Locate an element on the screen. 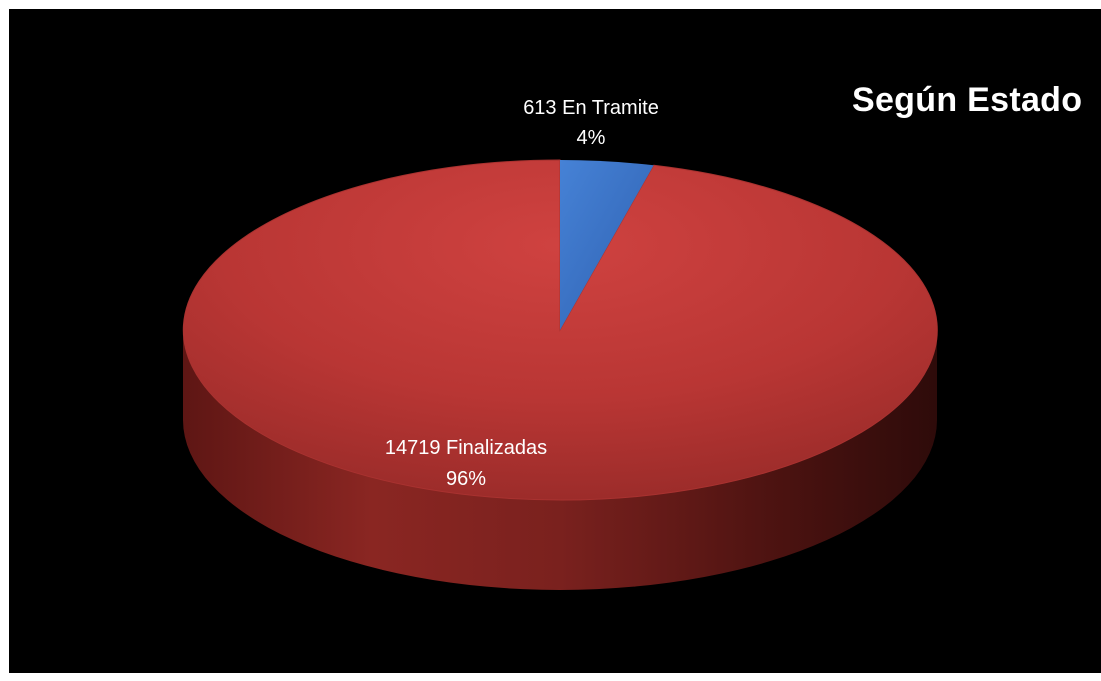 This screenshot has height=681, width=1101. data-label-en-tramite-count: 613 En Tramite is located at coordinates (591, 108).